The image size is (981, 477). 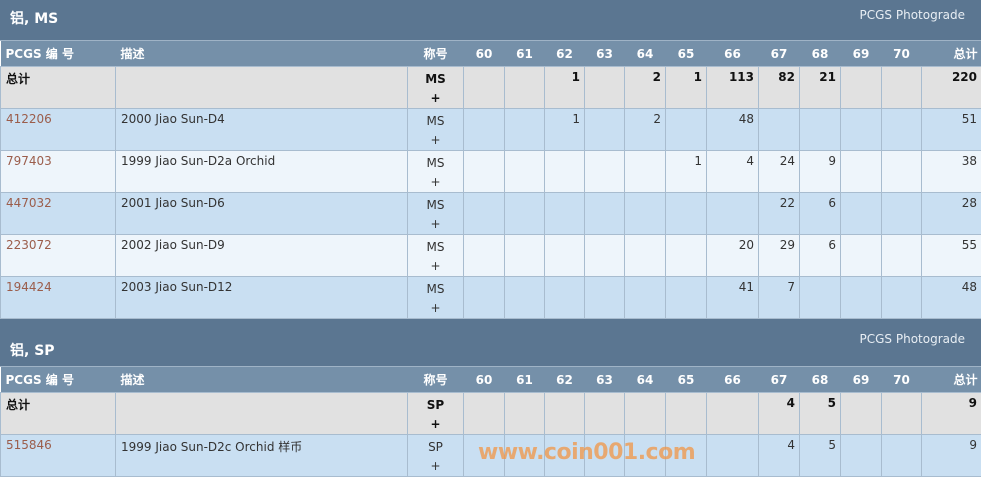 I want to click on pcgs-id-link: 412206, so click(x=29, y=119).